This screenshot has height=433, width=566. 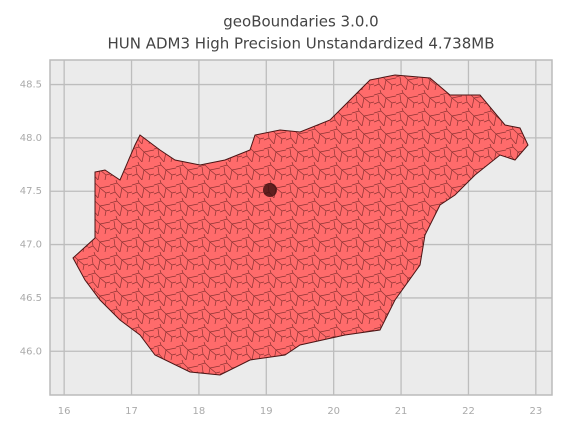 What do you see at coordinates (270, 190) in the screenshot?
I see `budapest-cluster` at bounding box center [270, 190].